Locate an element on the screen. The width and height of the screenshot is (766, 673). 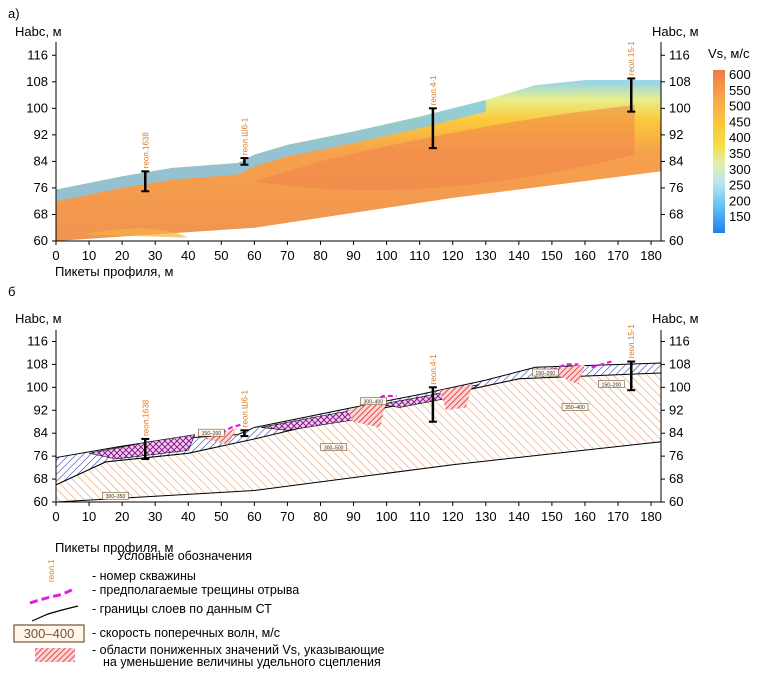
legend-borehole-sample: геол.1 is located at coordinates (51, 570).